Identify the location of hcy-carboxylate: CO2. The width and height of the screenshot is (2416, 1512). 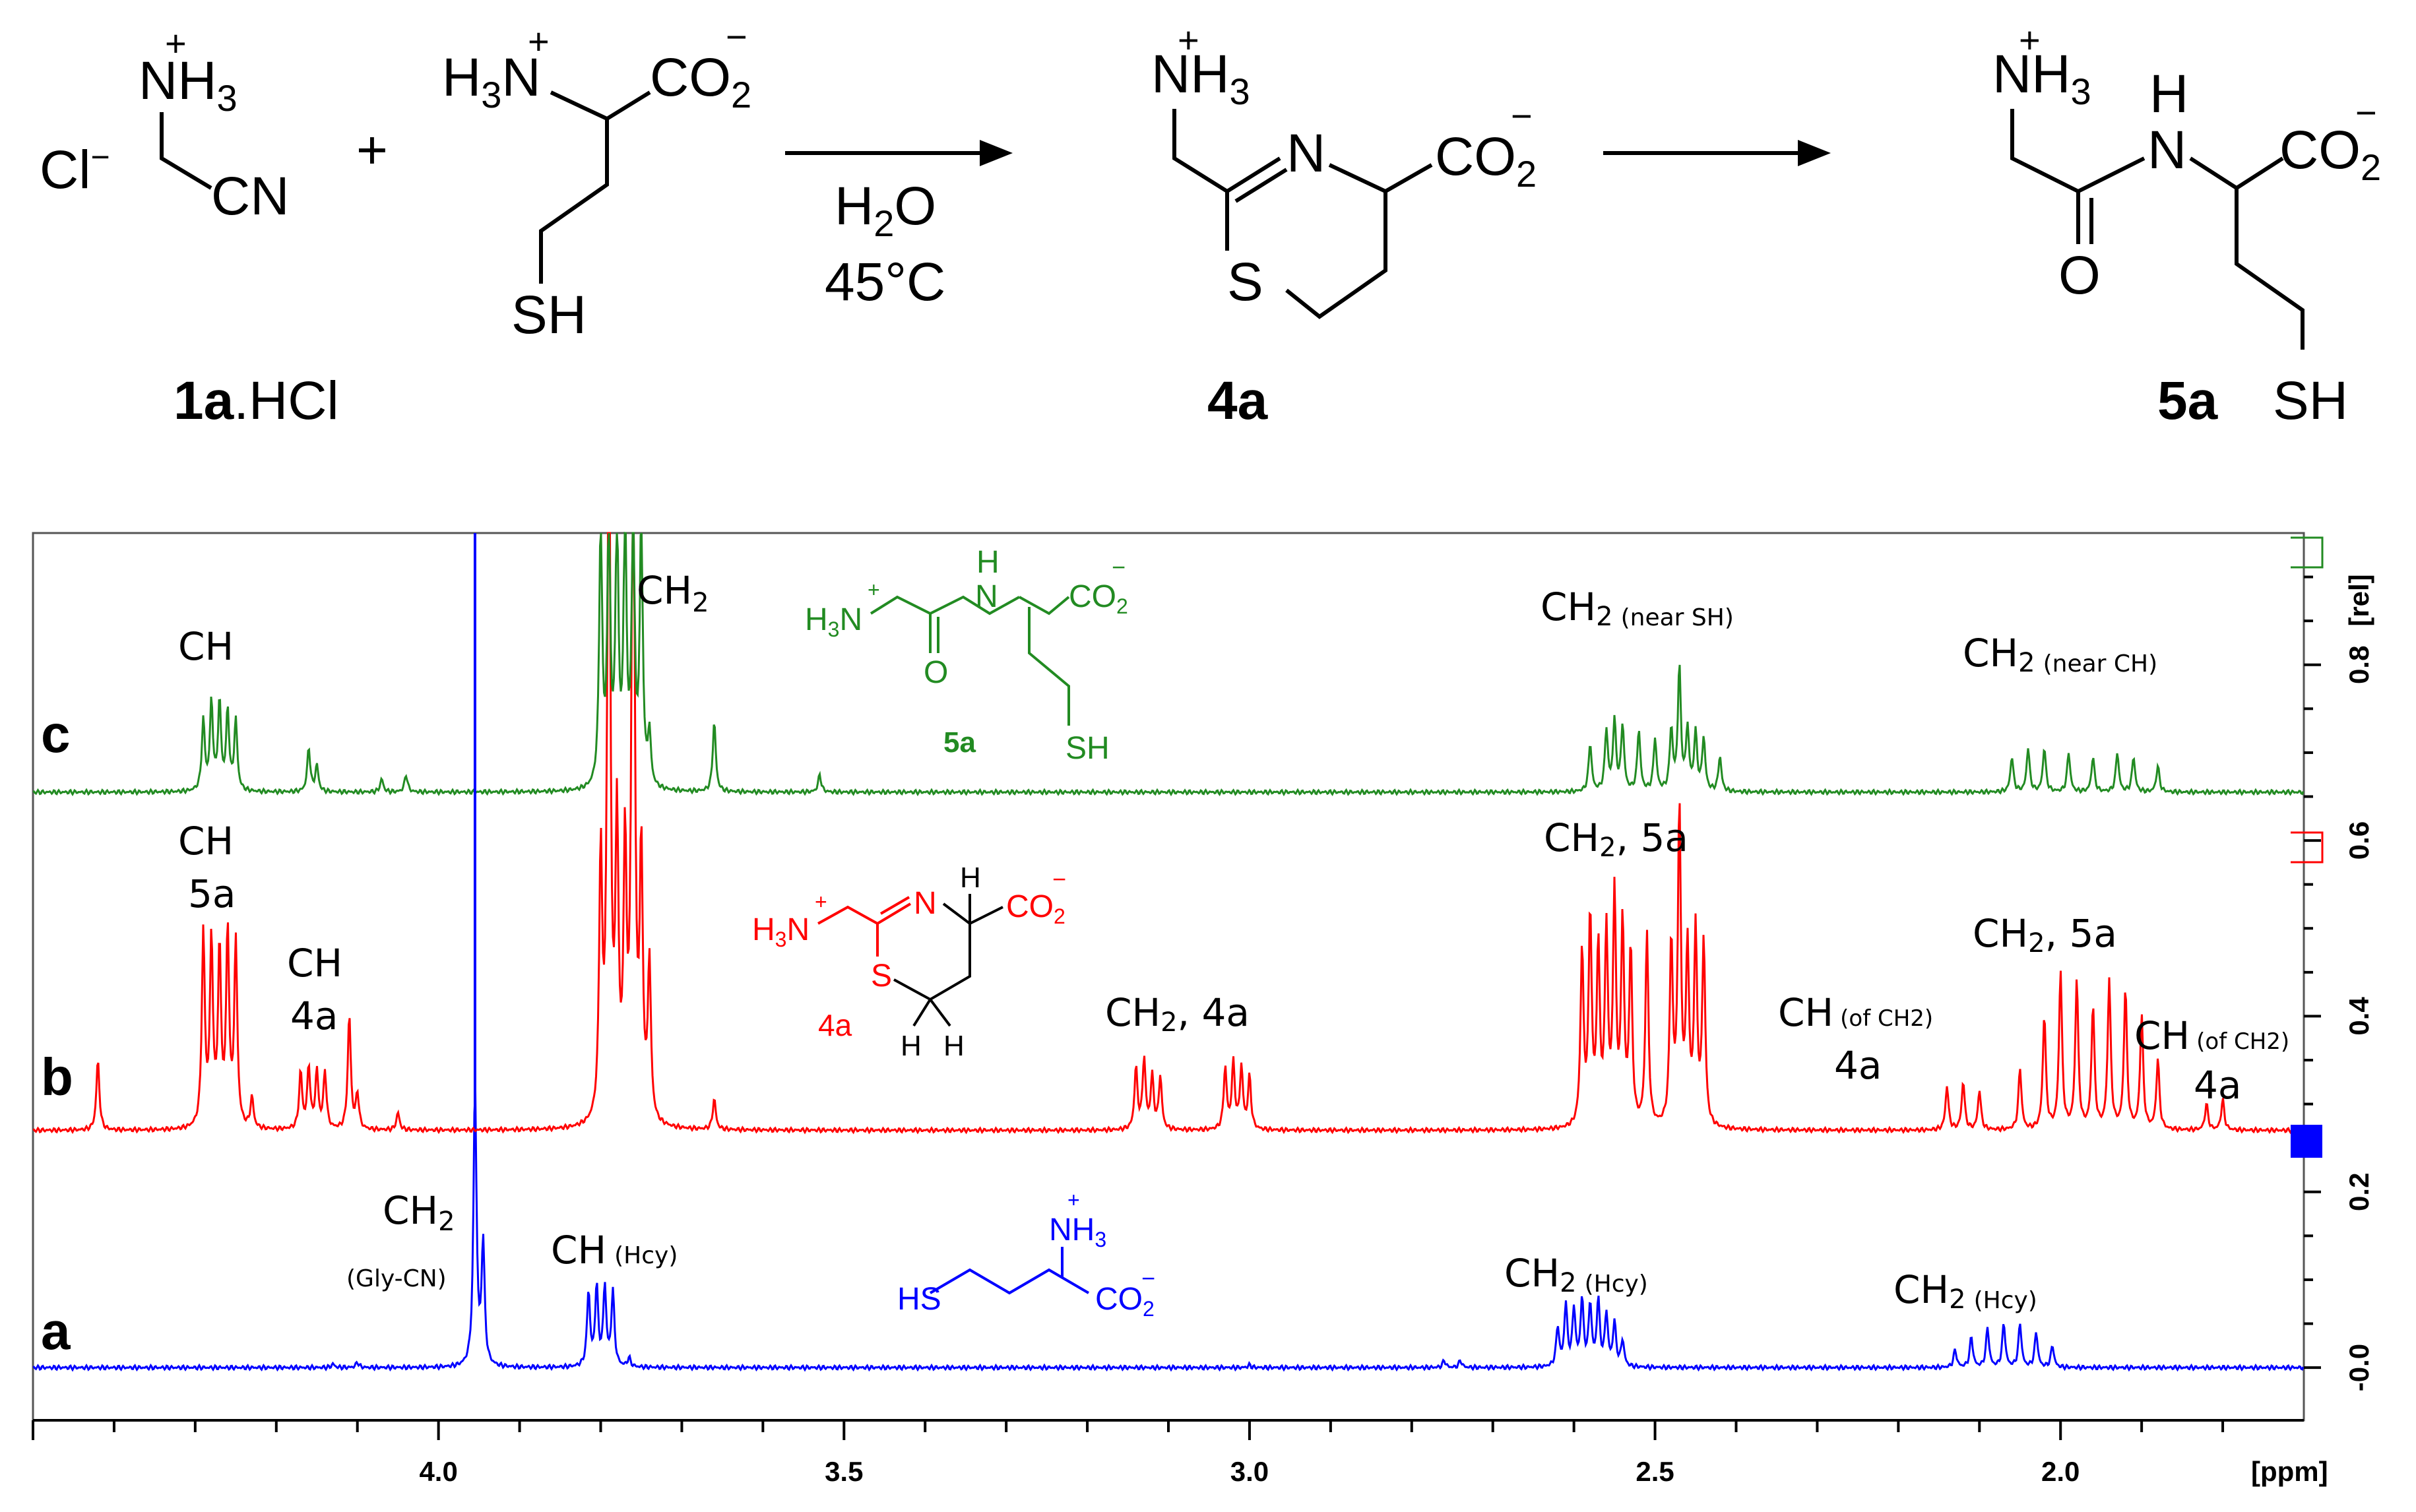
(700, 81).